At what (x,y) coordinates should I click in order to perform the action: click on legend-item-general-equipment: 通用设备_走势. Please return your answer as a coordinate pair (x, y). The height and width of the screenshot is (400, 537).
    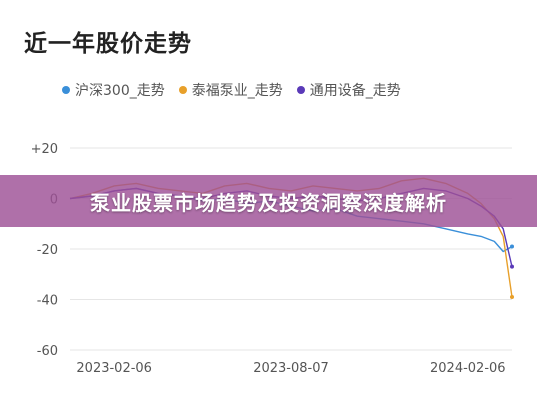
    Looking at the image, I should click on (348, 90).